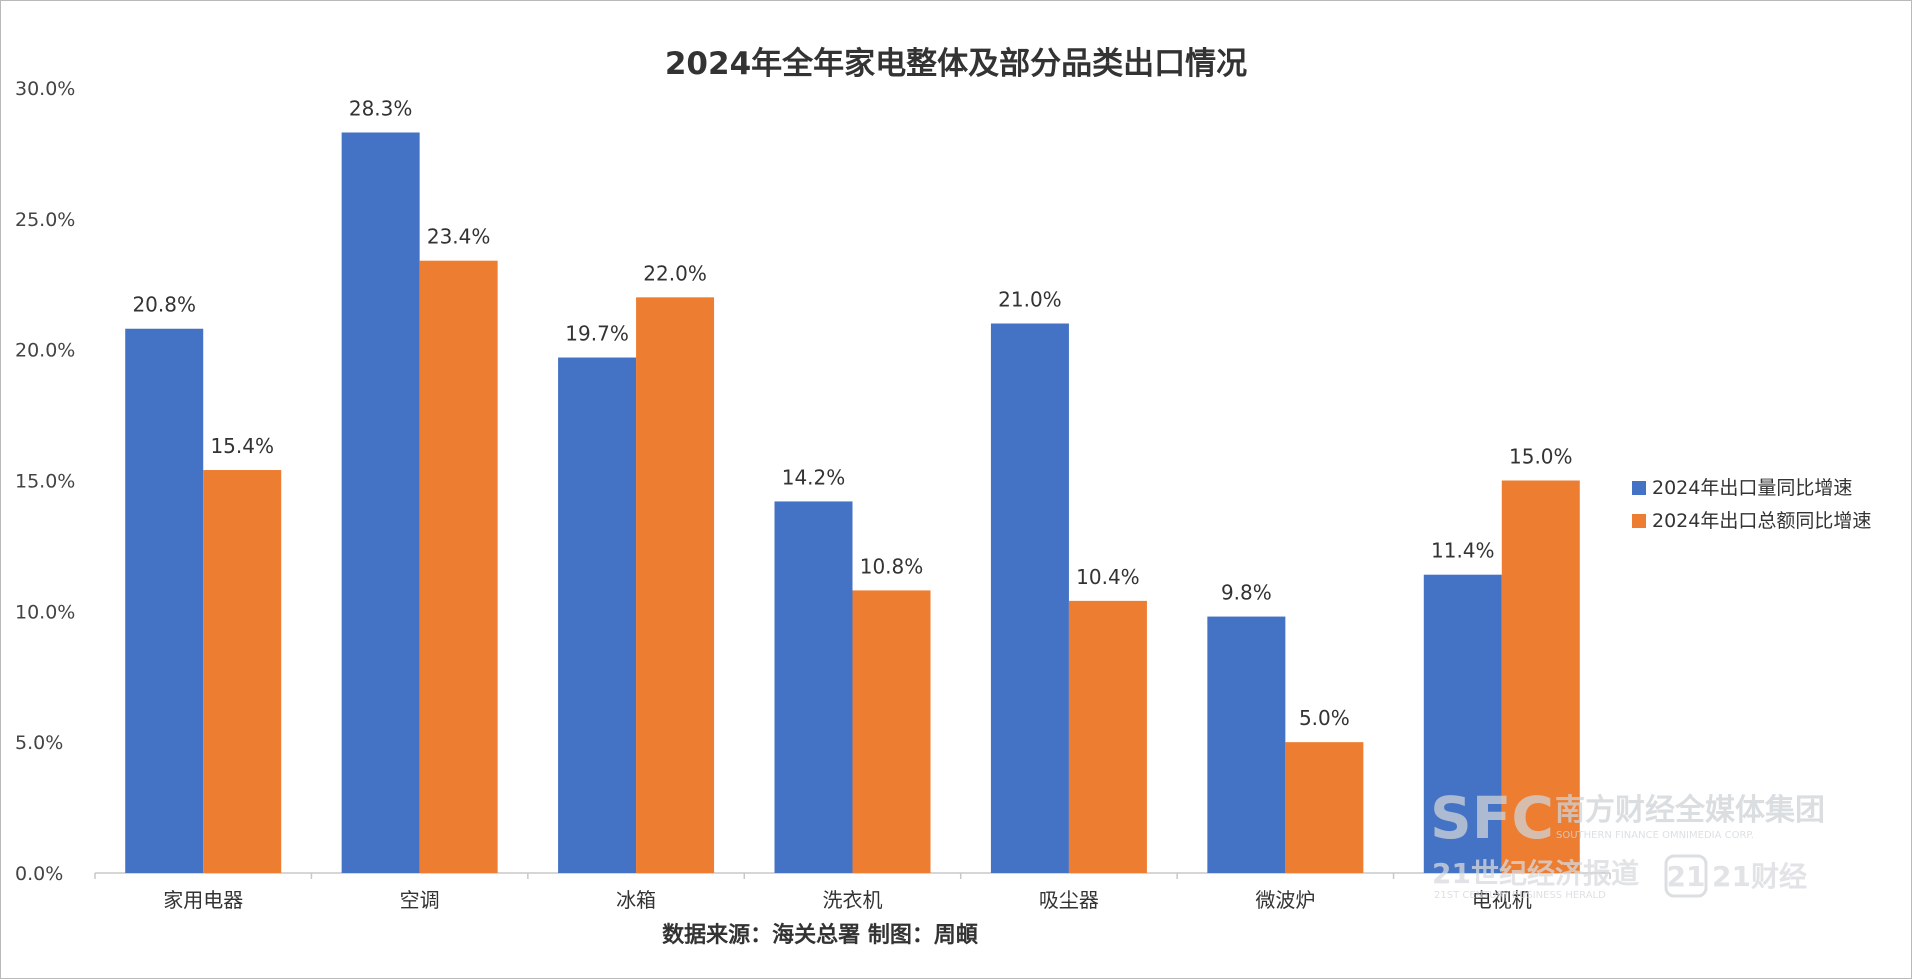 This screenshot has width=1912, height=979. What do you see at coordinates (1535, 873) in the screenshot?
I see `watermark-paper: 21世纪经济报道` at bounding box center [1535, 873].